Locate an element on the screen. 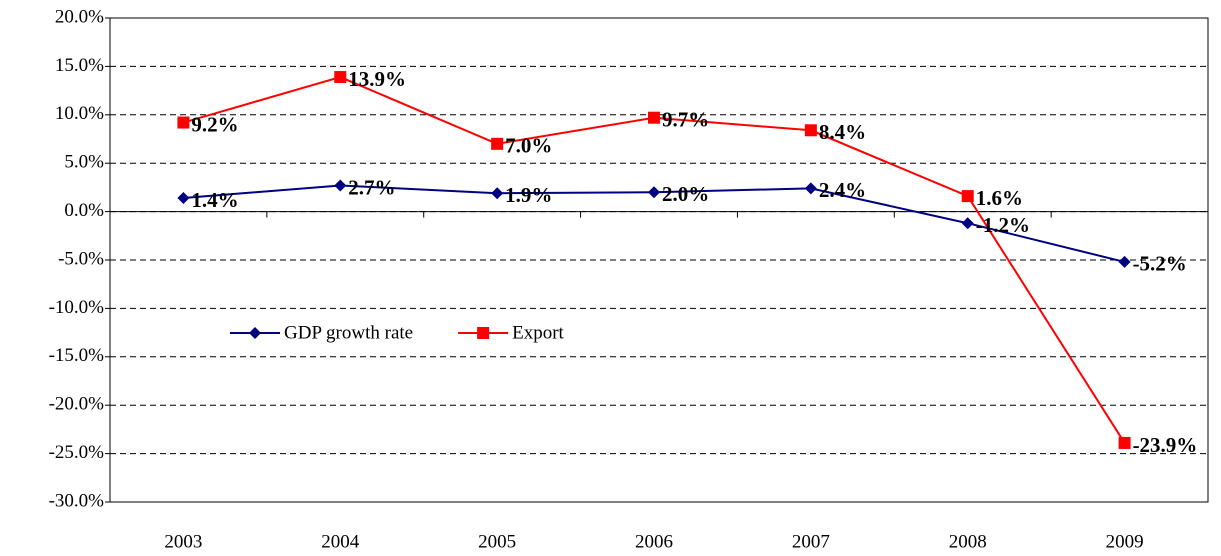 Image resolution: width=1221 pixels, height=556 pixels. y-tick-label: -5.0% is located at coordinates (81, 258).